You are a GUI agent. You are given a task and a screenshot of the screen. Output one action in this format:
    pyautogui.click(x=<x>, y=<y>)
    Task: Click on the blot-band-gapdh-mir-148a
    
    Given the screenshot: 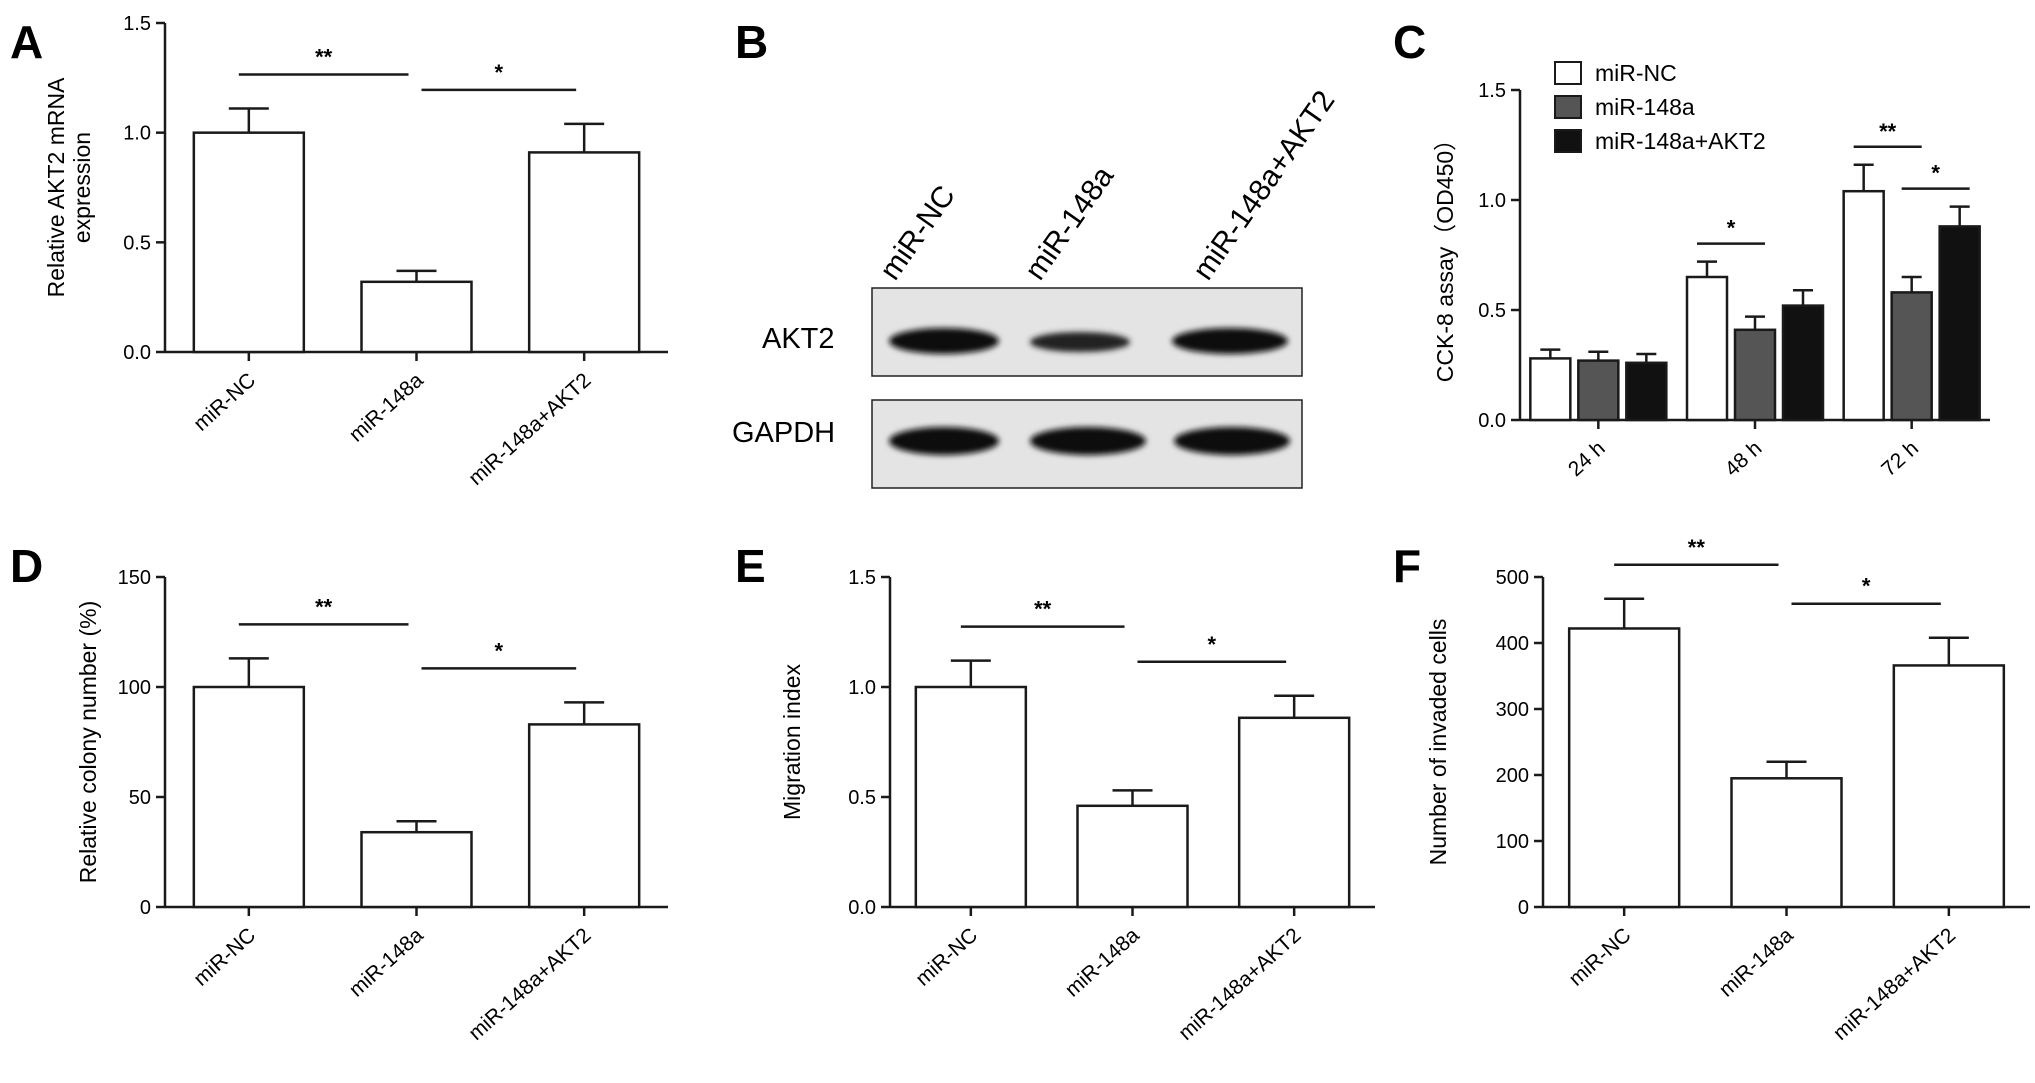 What is the action you would take?
    pyautogui.click(x=1088, y=441)
    